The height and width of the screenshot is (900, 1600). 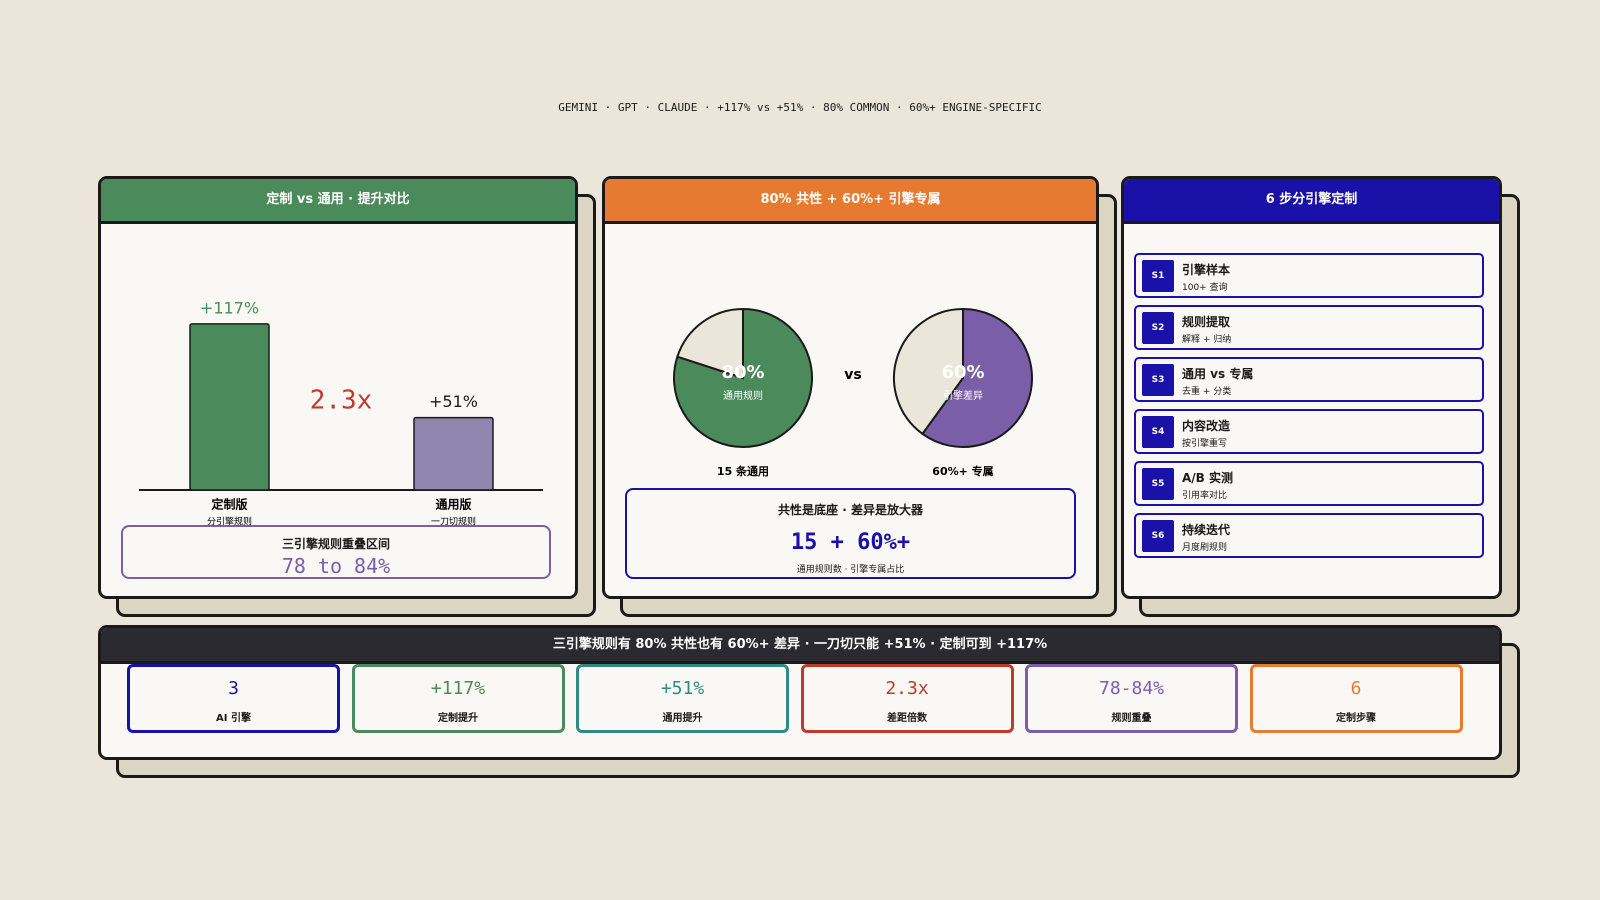 I want to click on stat-card: +51% 通用提升, so click(x=682, y=698).